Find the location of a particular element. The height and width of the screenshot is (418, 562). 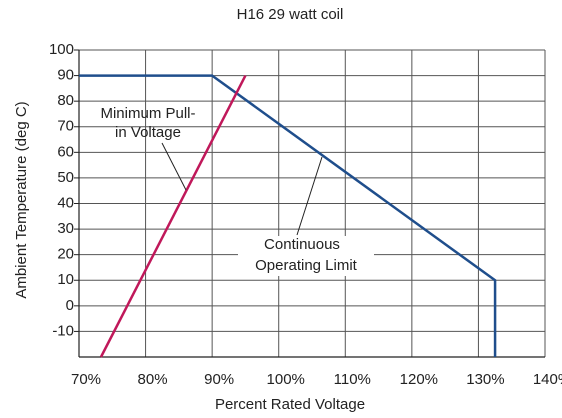

annotation-text: Operating Limit is located at coordinates (306, 265).